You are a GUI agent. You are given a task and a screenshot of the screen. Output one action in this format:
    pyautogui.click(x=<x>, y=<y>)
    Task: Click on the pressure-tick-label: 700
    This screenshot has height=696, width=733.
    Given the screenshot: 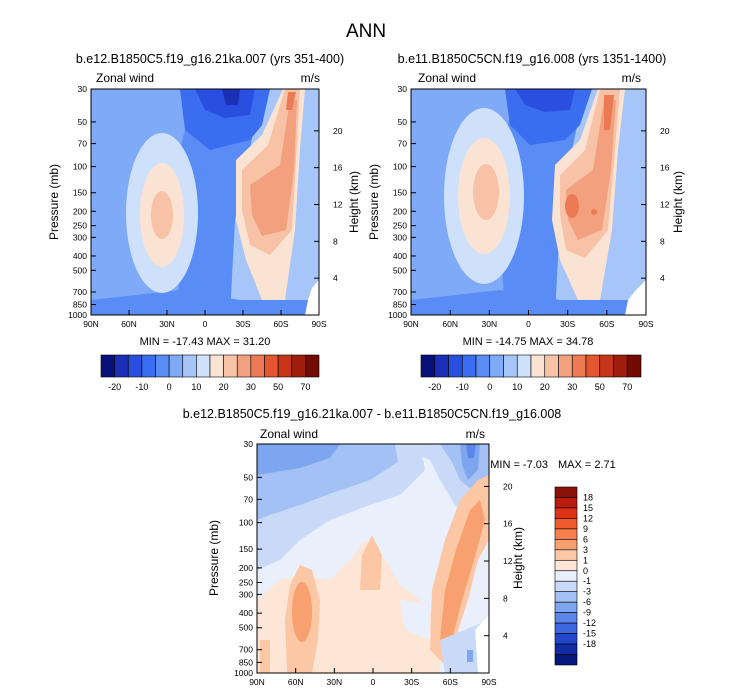 What is the action you would take?
    pyautogui.click(x=80, y=292)
    